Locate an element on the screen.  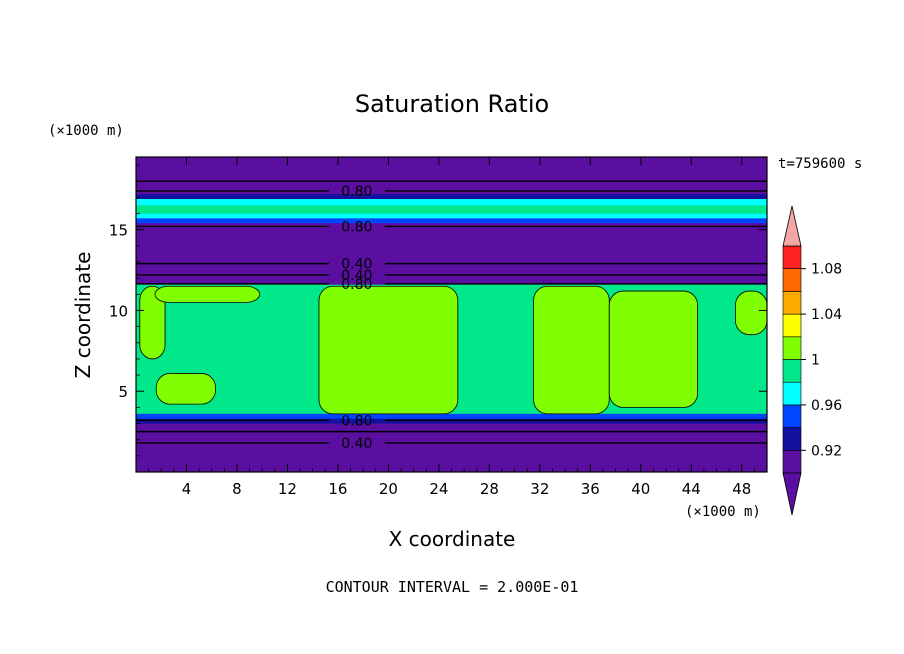
x-tick-label-24: 24 is located at coordinates (438, 489).